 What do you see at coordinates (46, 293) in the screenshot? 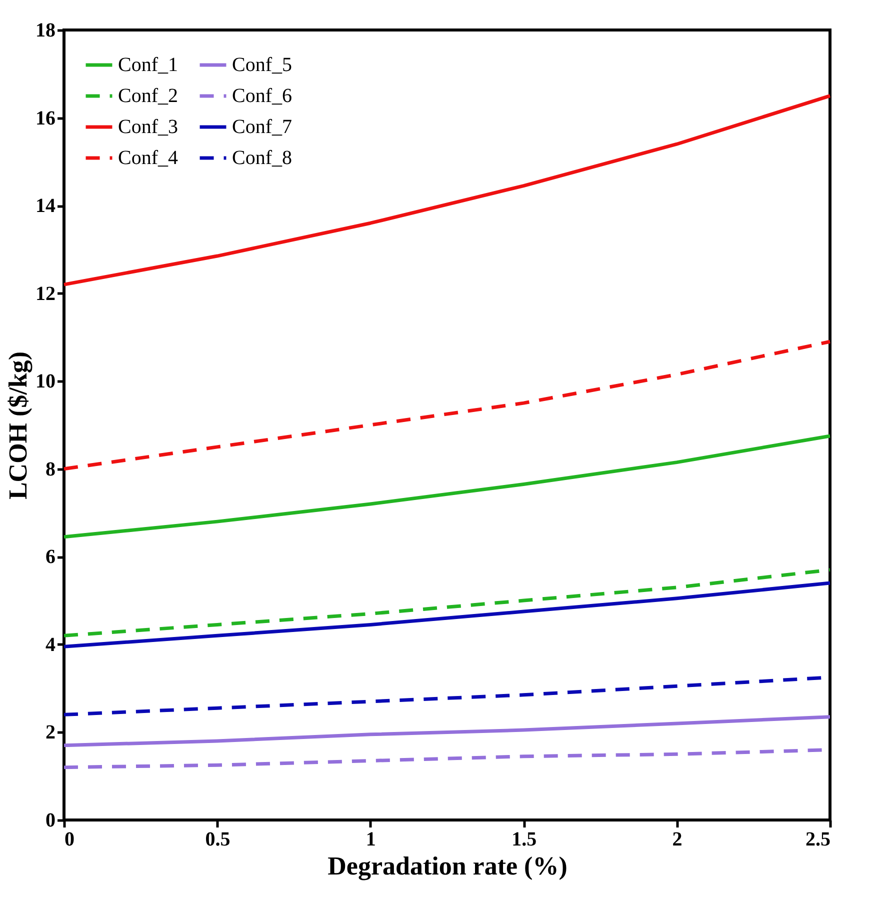
I see `y-tick-label: 12` at bounding box center [46, 293].